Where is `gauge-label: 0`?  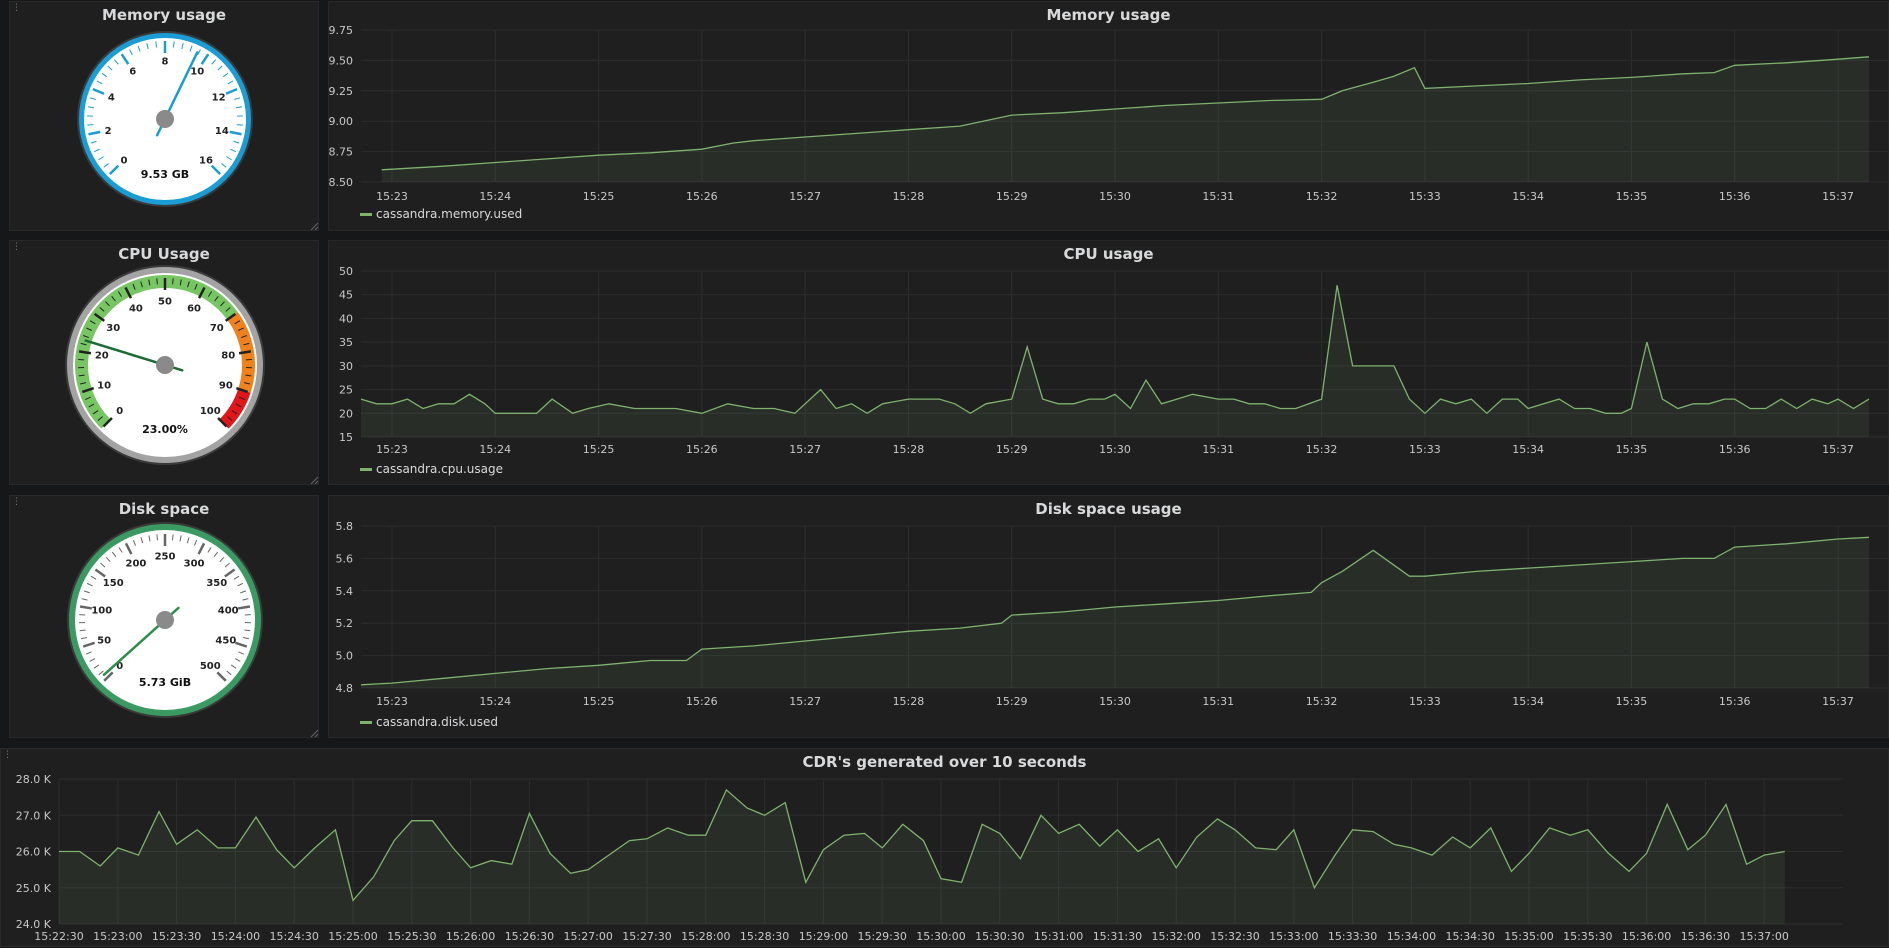
gauge-label: 0 is located at coordinates (119, 411).